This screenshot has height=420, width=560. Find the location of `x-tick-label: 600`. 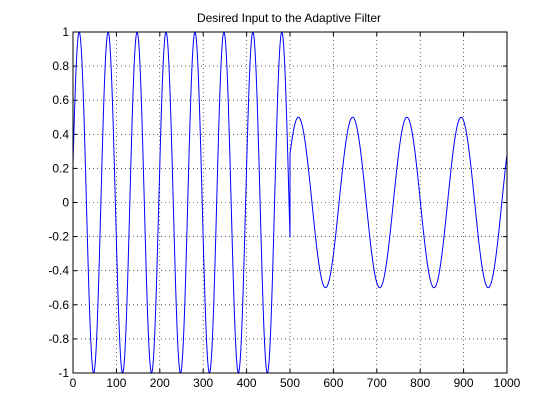

x-tick-label: 600 is located at coordinates (333, 383).